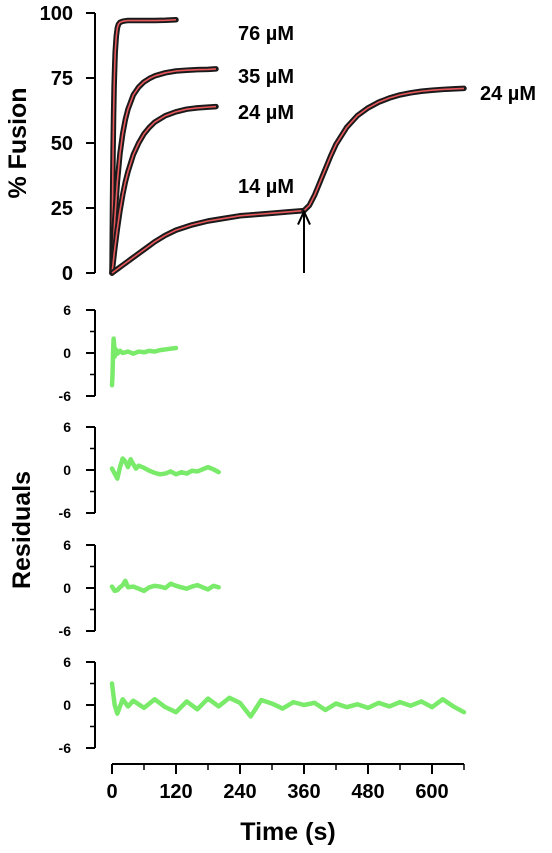 Image resolution: width=552 pixels, height=853 pixels. What do you see at coordinates (287, 832) in the screenshot?
I see `x-axis-title: Time (s)` at bounding box center [287, 832].